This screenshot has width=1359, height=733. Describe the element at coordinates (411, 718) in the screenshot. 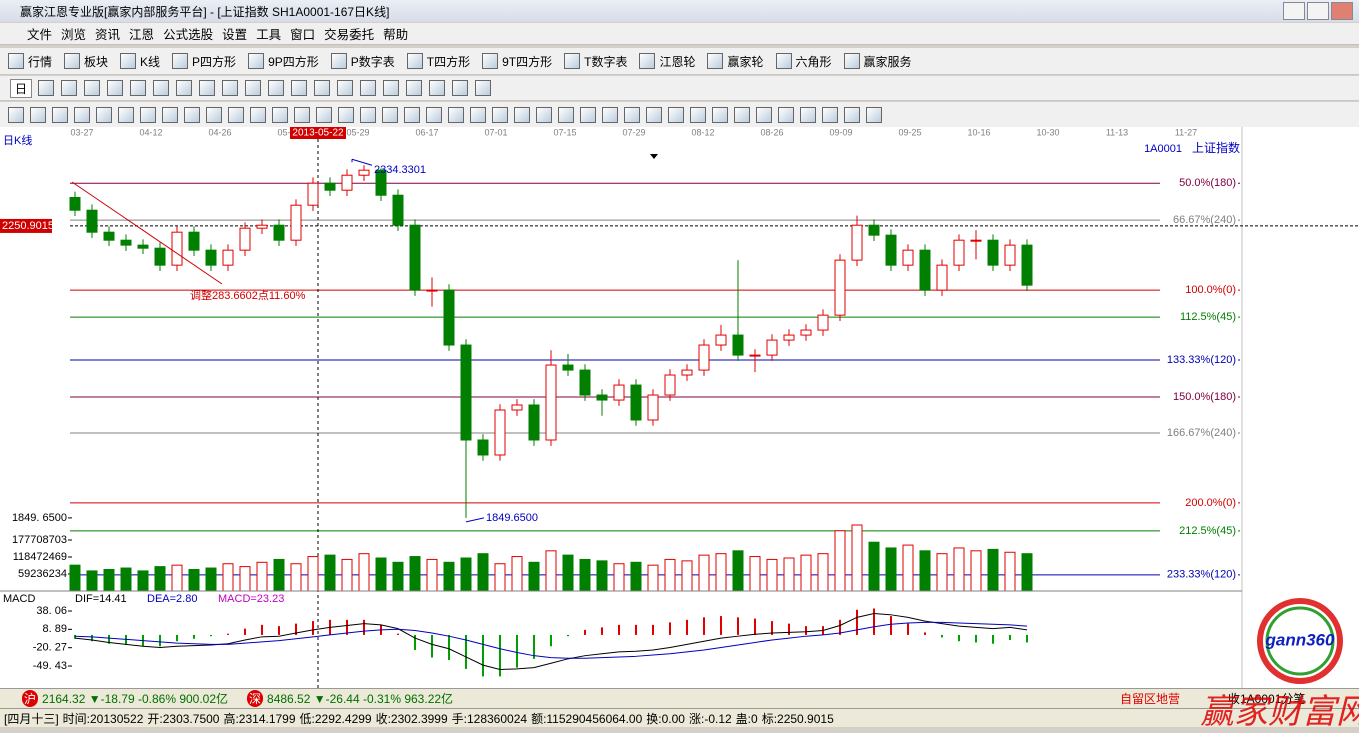

I see `info-field: 收:2302.3999` at that location.